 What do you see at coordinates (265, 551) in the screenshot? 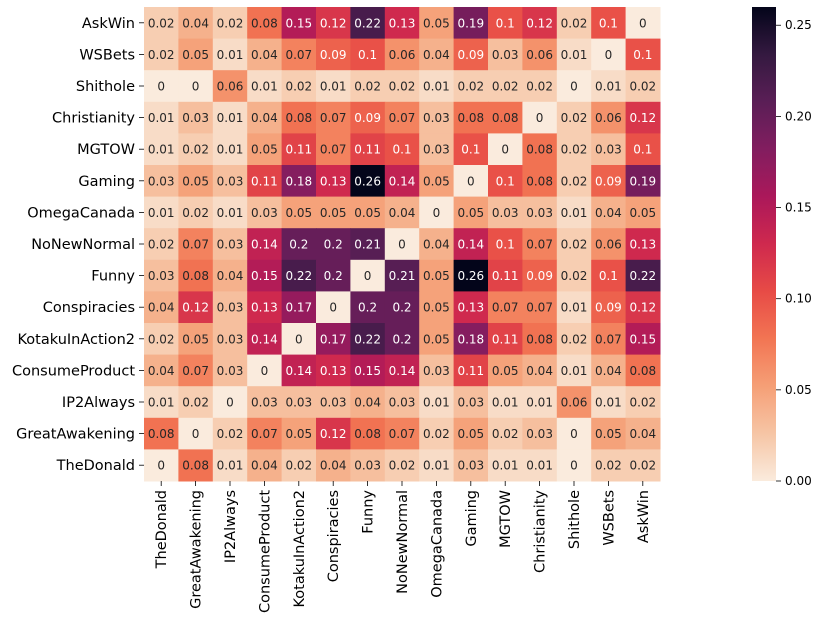
I see `column-label: ConsumeProduct` at bounding box center [265, 551].